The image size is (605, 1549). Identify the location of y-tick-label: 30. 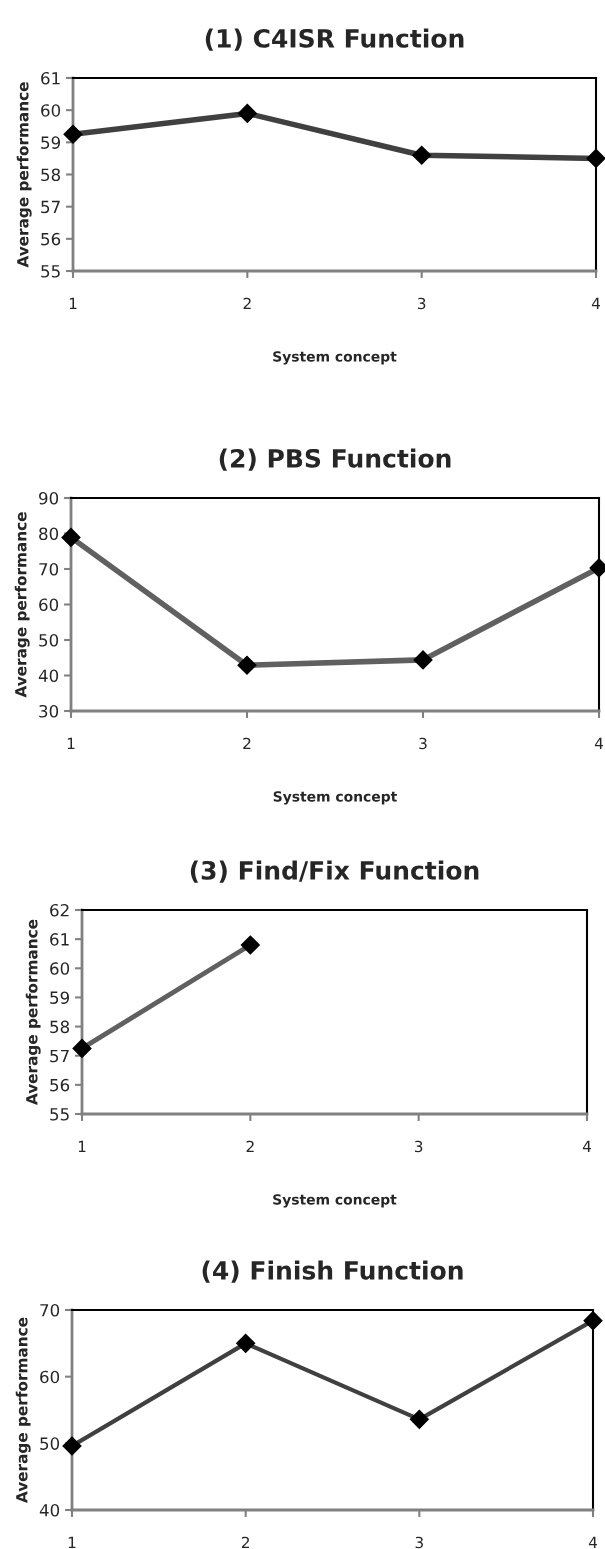
(49, 711).